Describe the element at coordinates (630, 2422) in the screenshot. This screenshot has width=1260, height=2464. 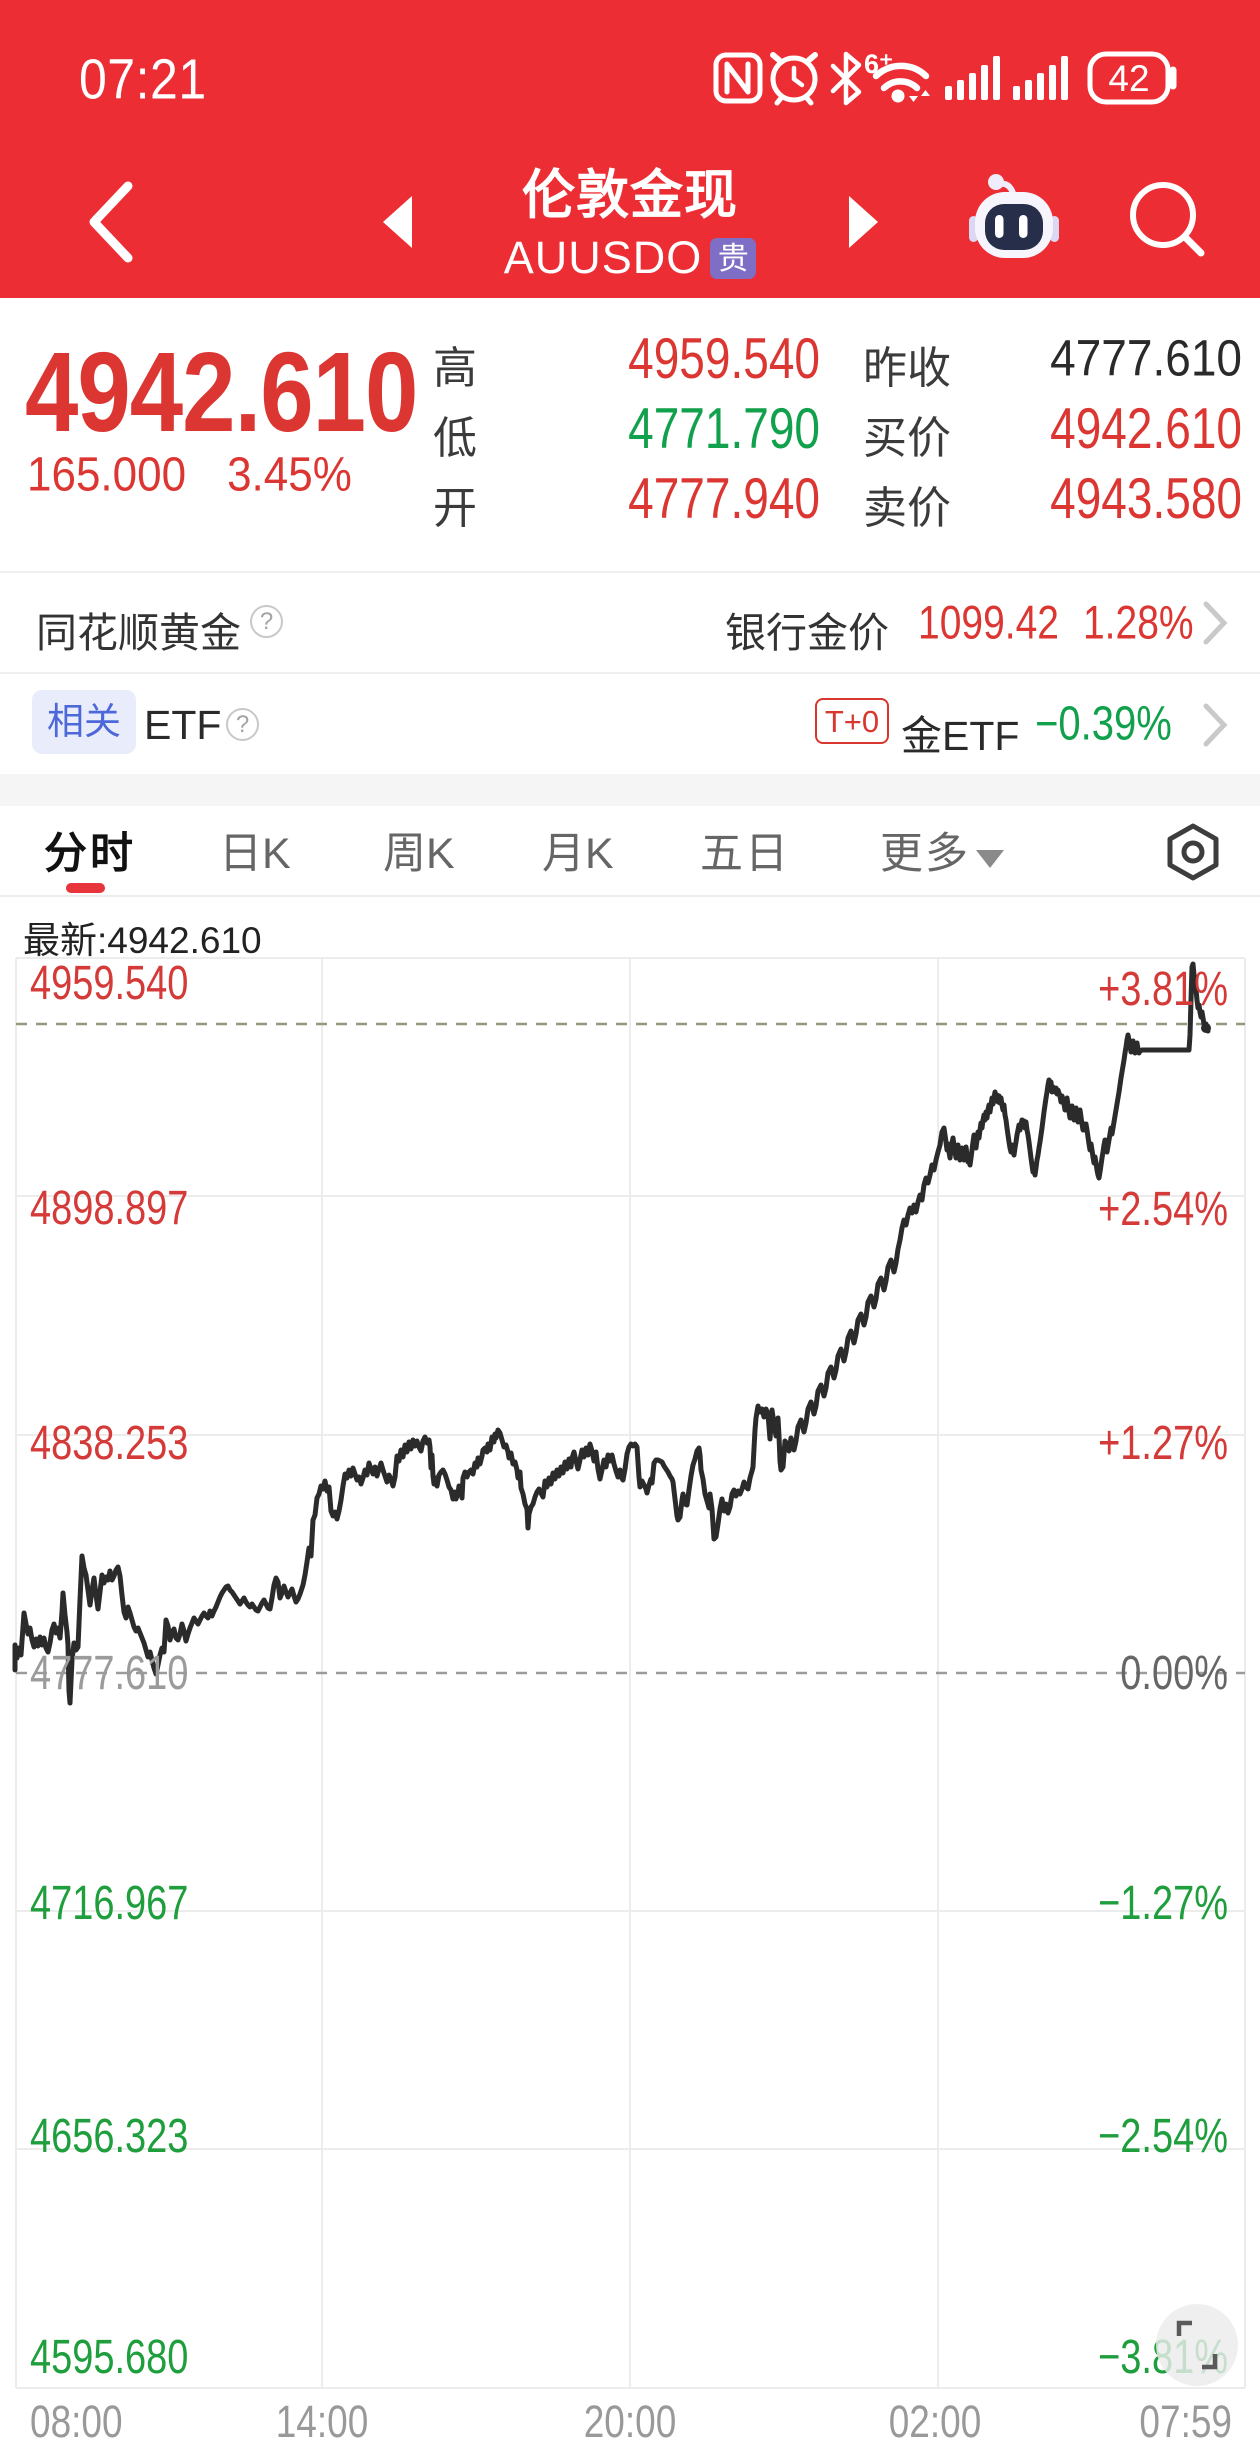
I see `svg-text: 20:00` at that location.